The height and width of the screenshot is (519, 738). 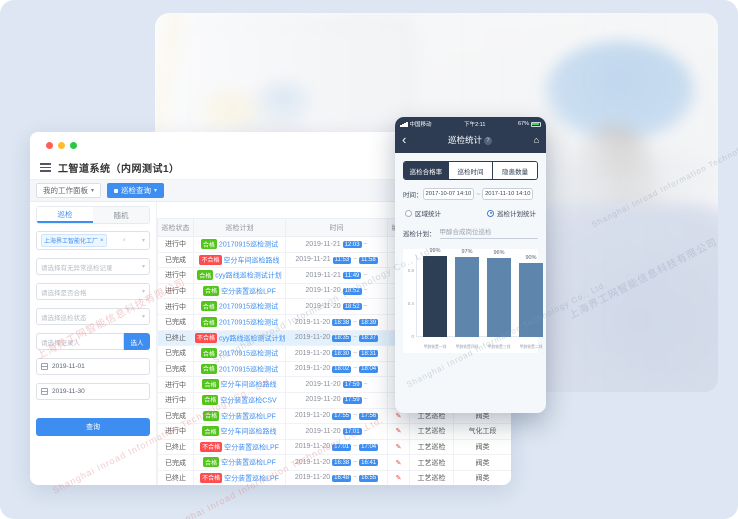 I want to click on plan-cell: 不合格 空分车间巡检路线, so click(x=239, y=260).